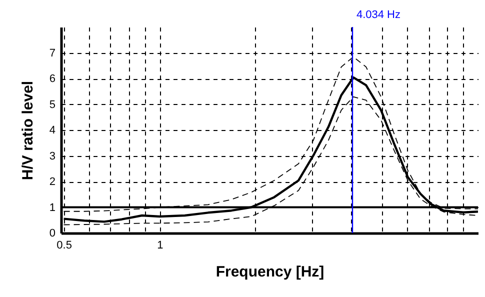 The image size is (485, 297). I want to click on x-tick-label: 0.5, so click(64, 246).